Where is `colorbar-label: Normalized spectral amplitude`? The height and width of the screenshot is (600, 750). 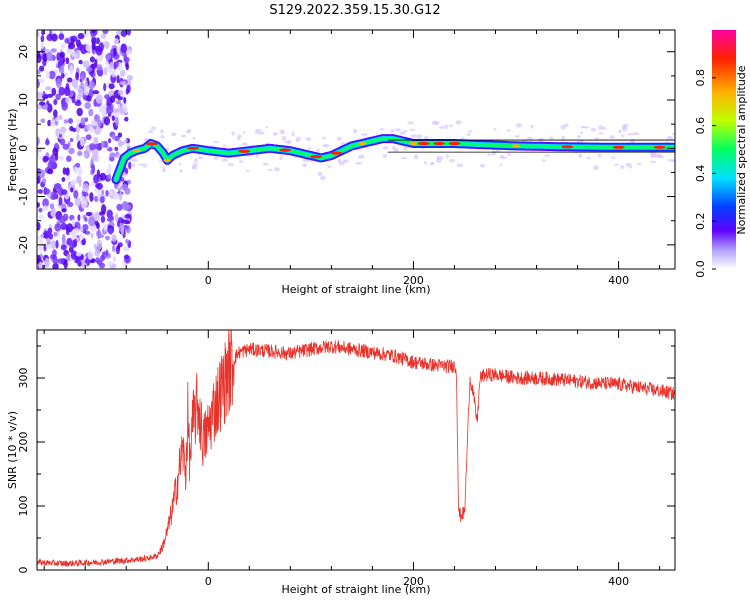
colorbar-label: Normalized spectral amplitude is located at coordinates (741, 149).